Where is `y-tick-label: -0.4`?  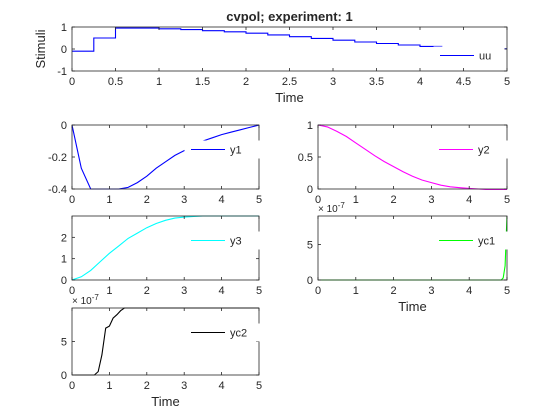
y-tick-label: -0.4 is located at coordinates (57, 190).